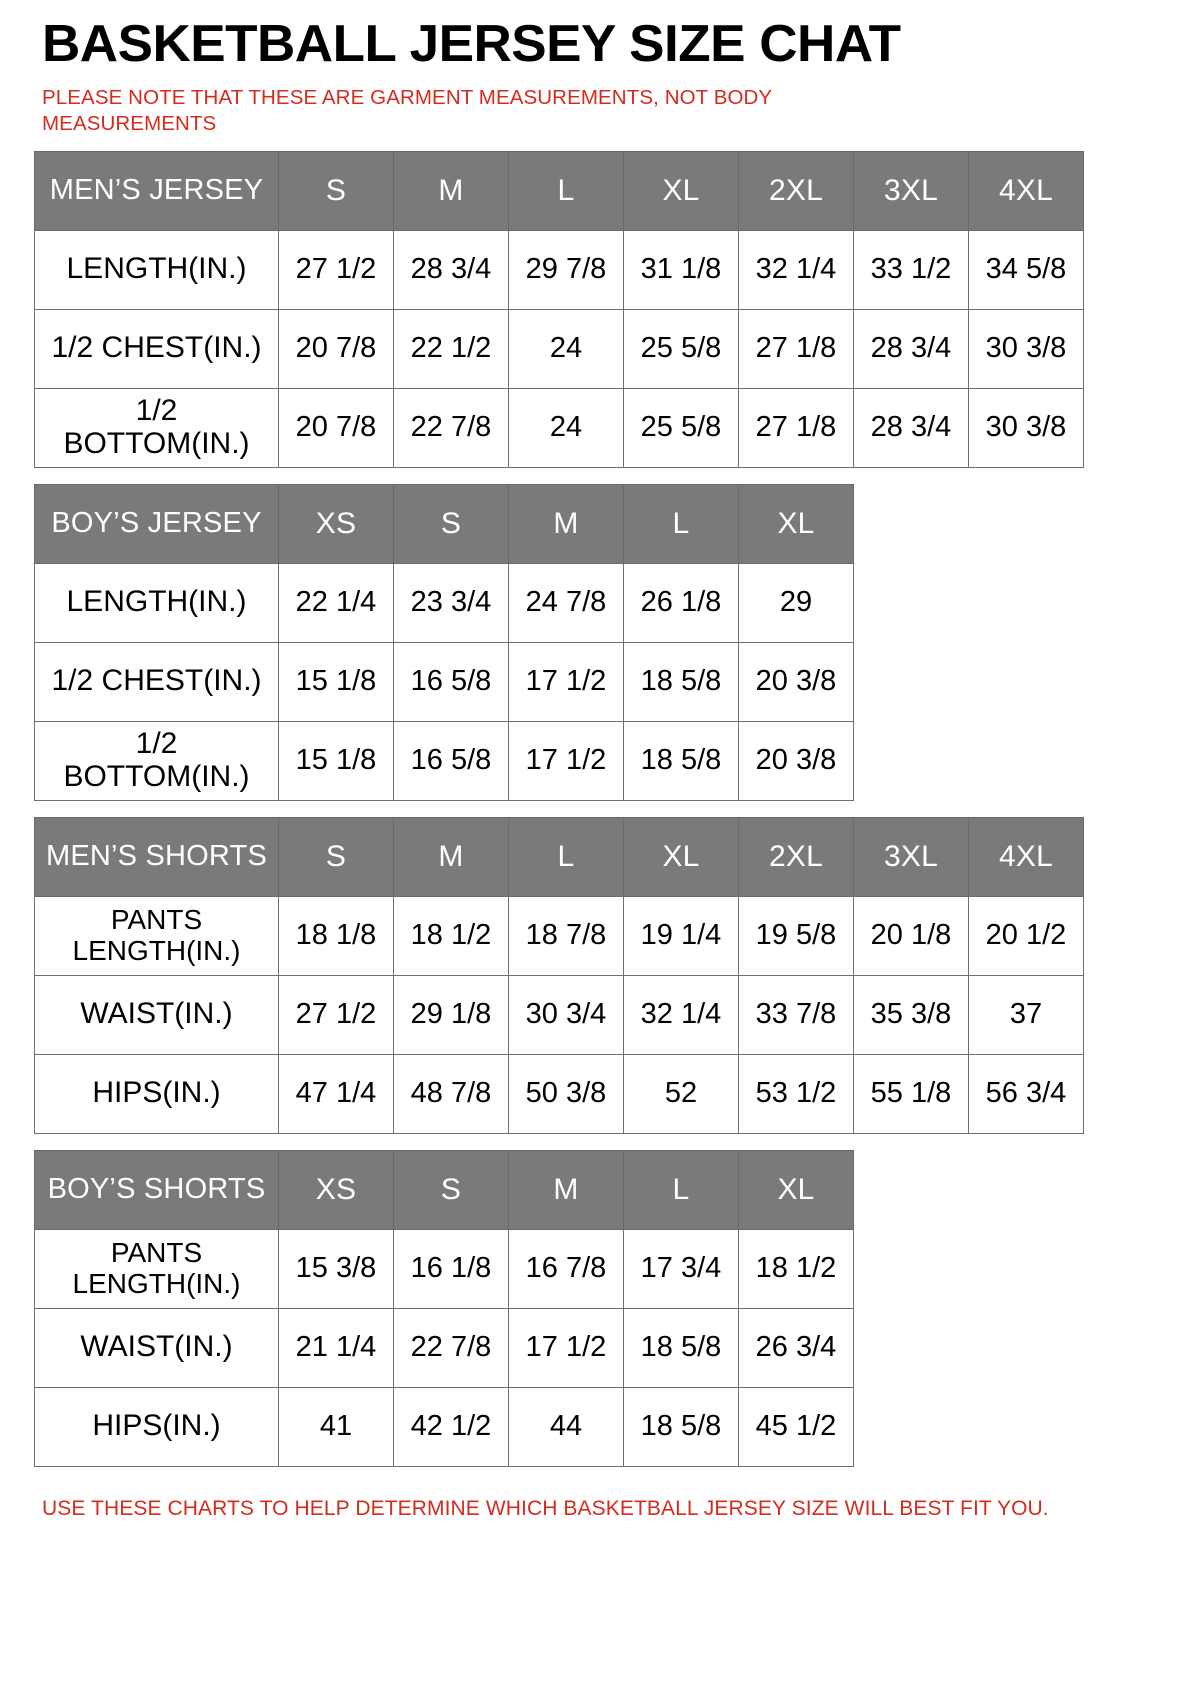  Describe the element at coordinates (1026, 190) in the screenshot. I see `column-header-4xl: 4XL` at that location.